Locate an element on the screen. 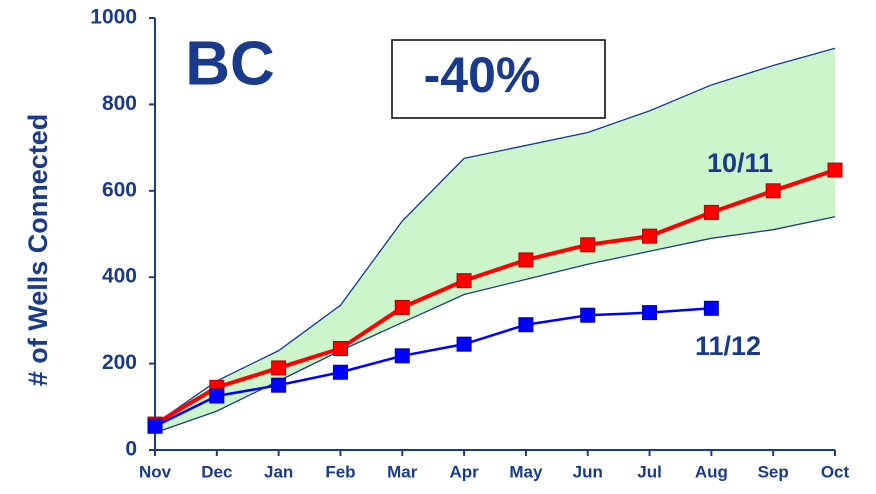 The height and width of the screenshot is (494, 876). x-tick-label: Aug is located at coordinates (711, 471).